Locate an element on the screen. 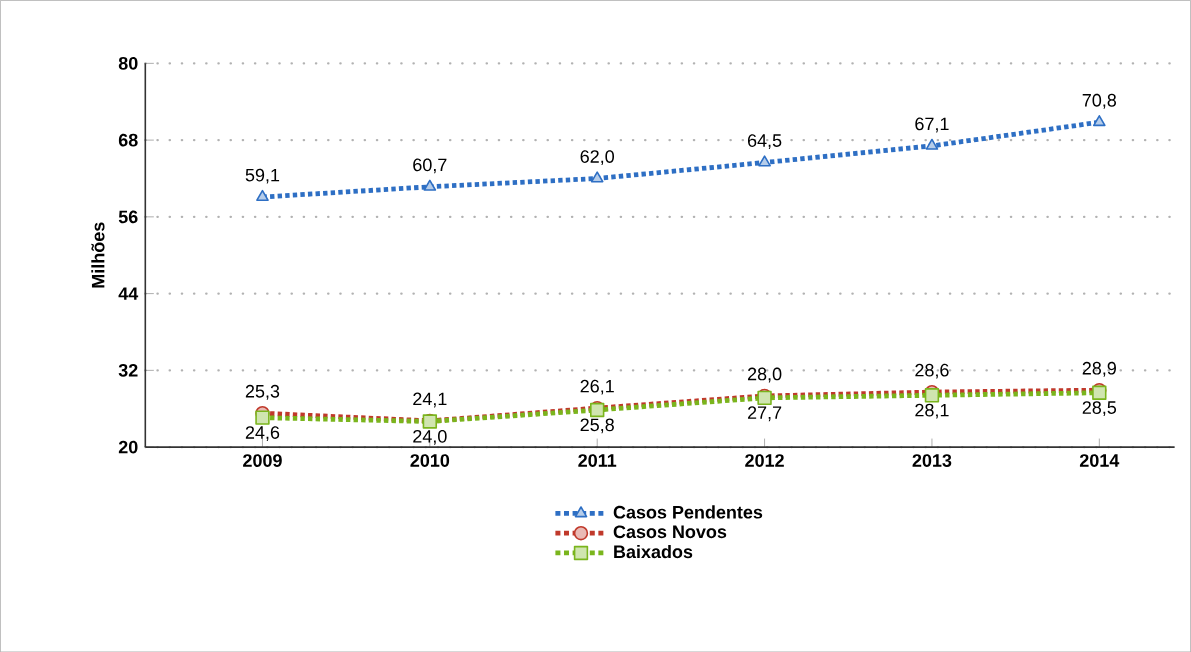  x-tick-label: 2010 is located at coordinates (430, 460).